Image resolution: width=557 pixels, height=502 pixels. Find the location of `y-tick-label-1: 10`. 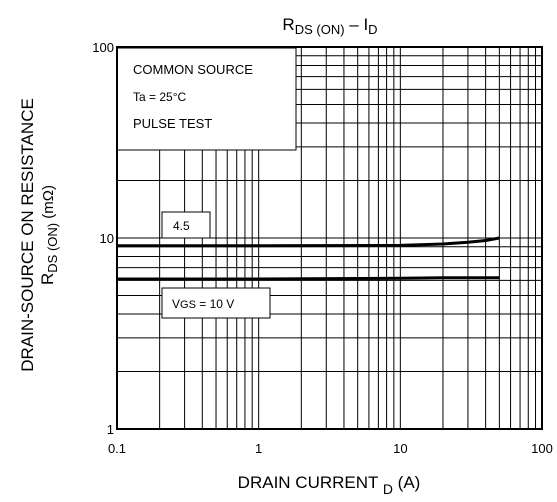

y-tick-label-1: 10 is located at coordinates (107, 238).